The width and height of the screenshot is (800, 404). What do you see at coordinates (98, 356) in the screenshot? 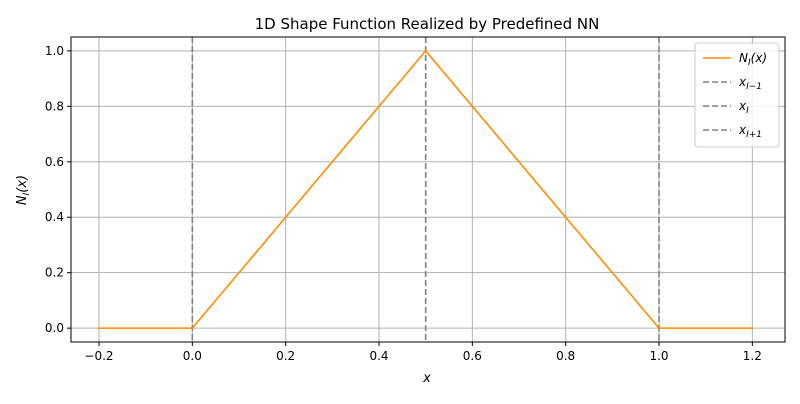
I see `x-tick-label: −0.2` at bounding box center [98, 356].